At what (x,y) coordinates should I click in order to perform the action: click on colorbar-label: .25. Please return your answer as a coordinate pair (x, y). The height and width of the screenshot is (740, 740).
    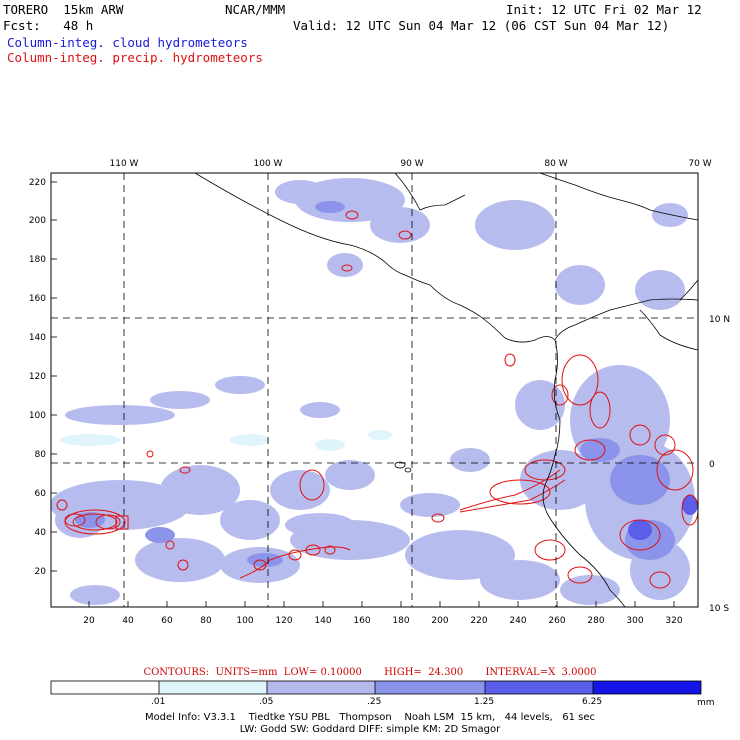
    Looking at the image, I should click on (374, 702).